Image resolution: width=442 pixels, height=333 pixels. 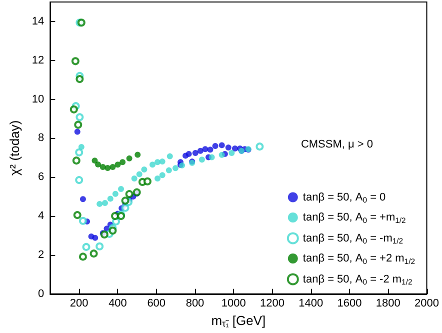 What do you see at coordinates (41, 177) in the screenshot?
I see `y-tick-label: 6` at bounding box center [41, 177].